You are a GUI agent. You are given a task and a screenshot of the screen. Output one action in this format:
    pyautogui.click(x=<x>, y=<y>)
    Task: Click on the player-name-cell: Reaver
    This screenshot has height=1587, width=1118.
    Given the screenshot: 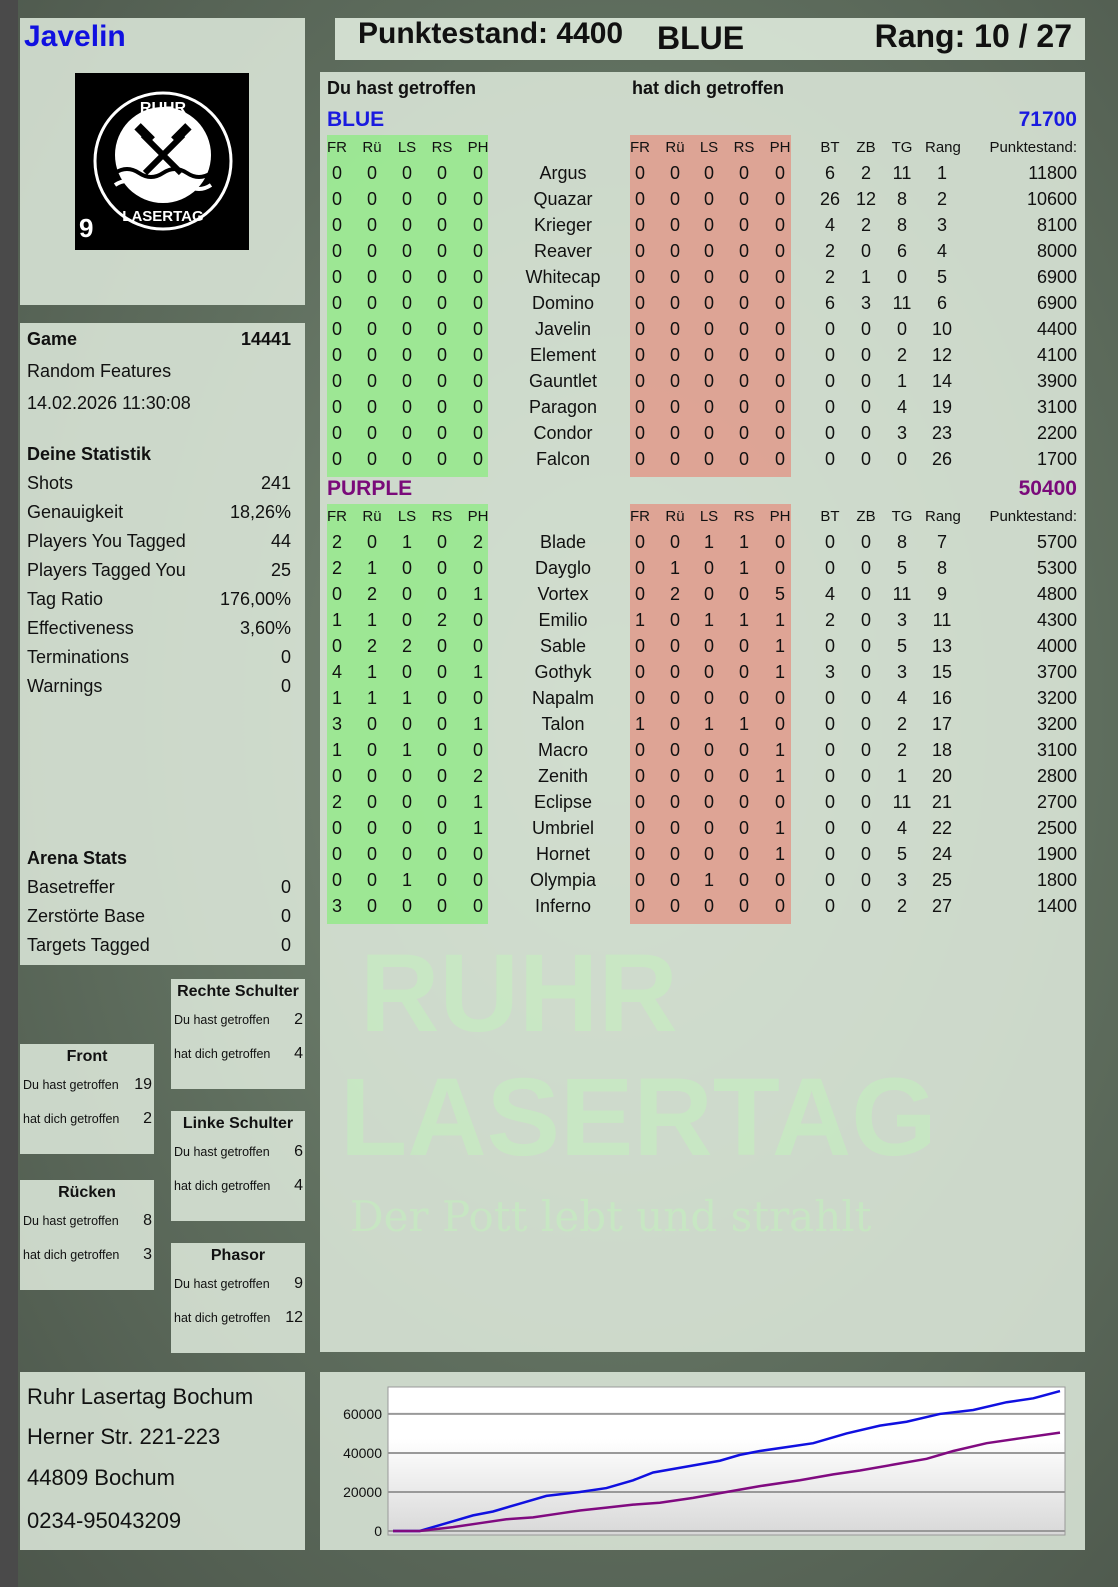 What is the action you would take?
    pyautogui.click(x=563, y=251)
    